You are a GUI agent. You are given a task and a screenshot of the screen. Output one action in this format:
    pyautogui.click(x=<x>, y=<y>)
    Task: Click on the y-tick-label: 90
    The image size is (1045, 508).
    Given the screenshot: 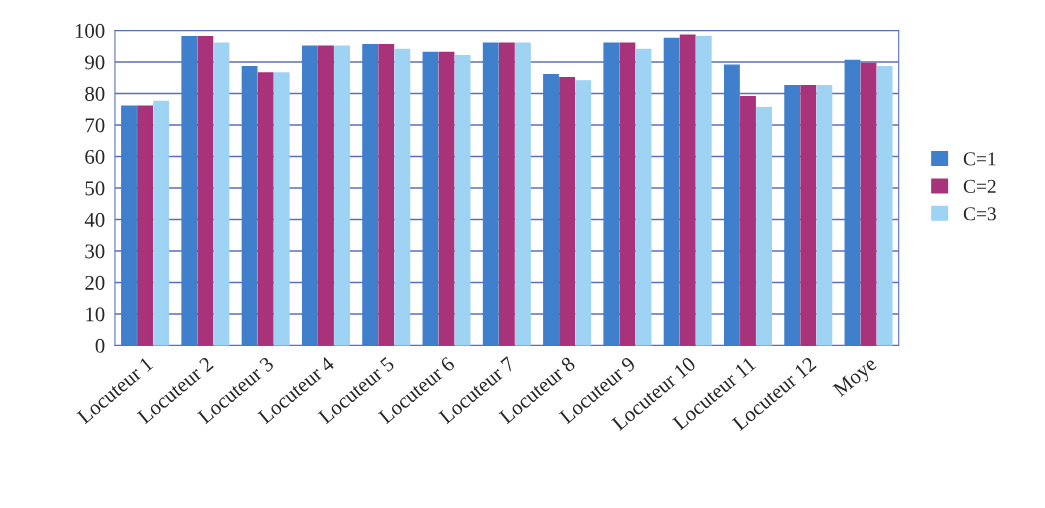 What is the action you would take?
    pyautogui.click(x=95, y=62)
    